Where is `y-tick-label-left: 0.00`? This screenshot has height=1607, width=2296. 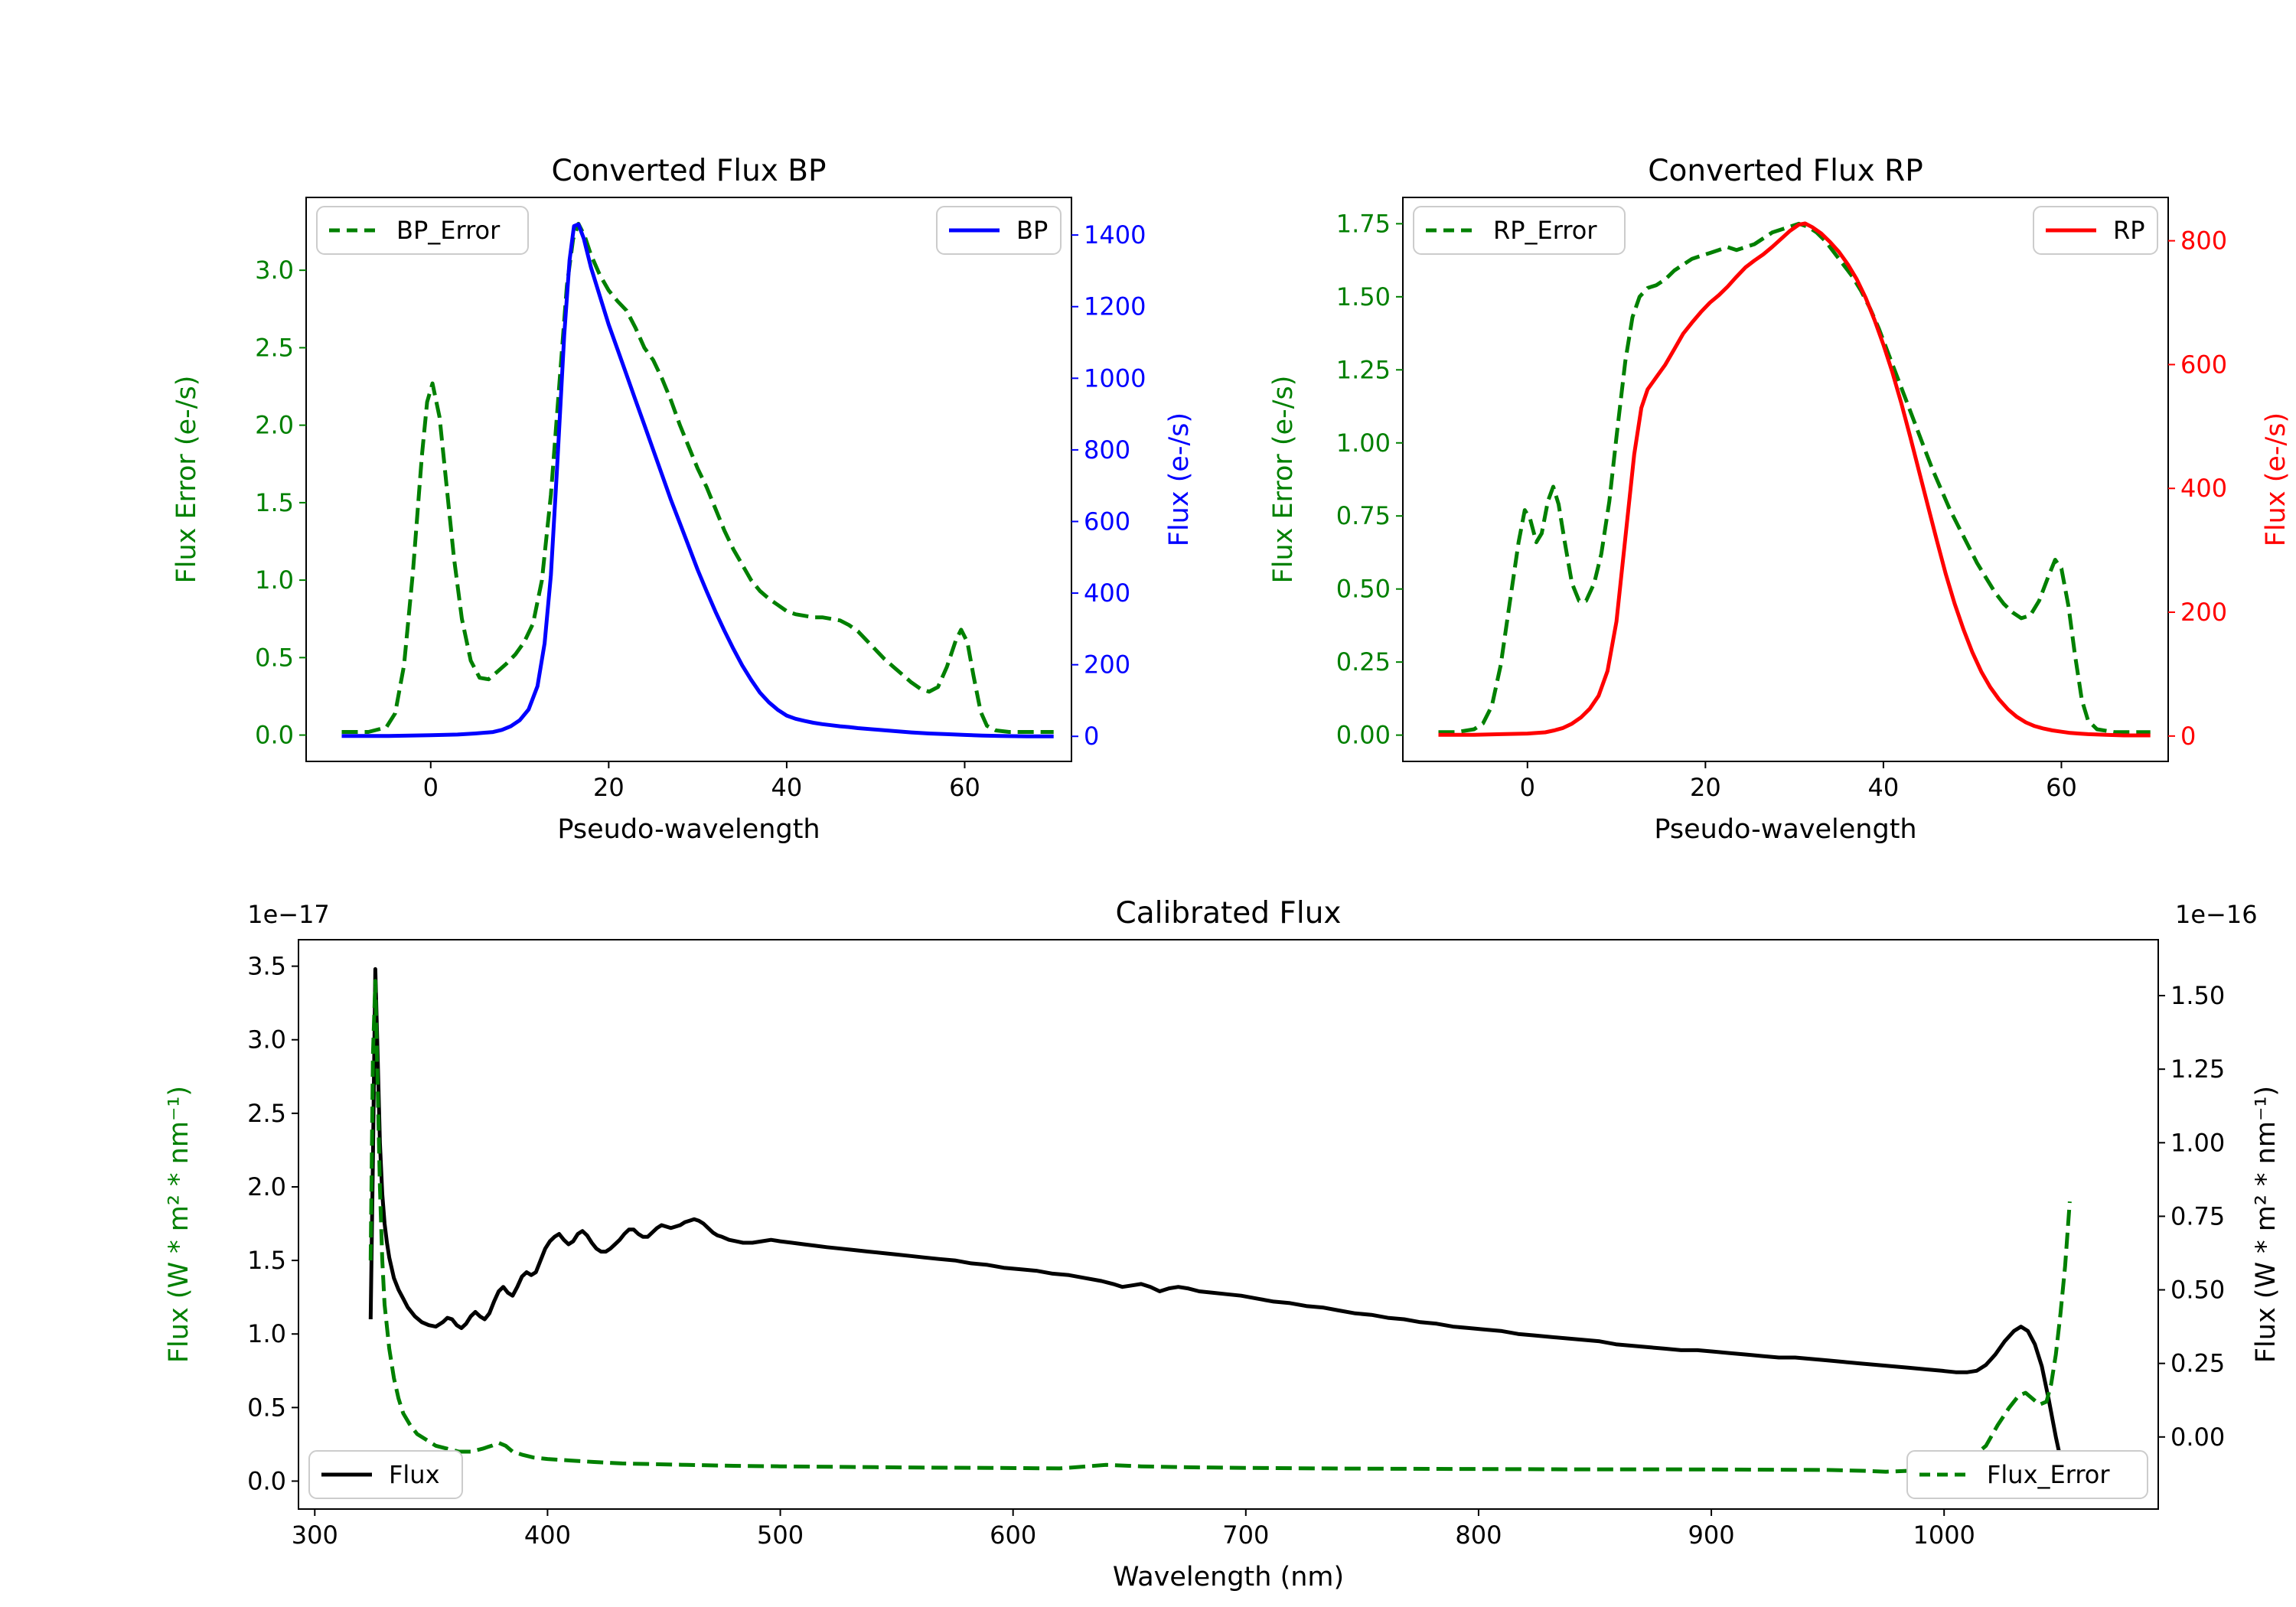
y-tick-label-left: 0.00 is located at coordinates (1363, 735).